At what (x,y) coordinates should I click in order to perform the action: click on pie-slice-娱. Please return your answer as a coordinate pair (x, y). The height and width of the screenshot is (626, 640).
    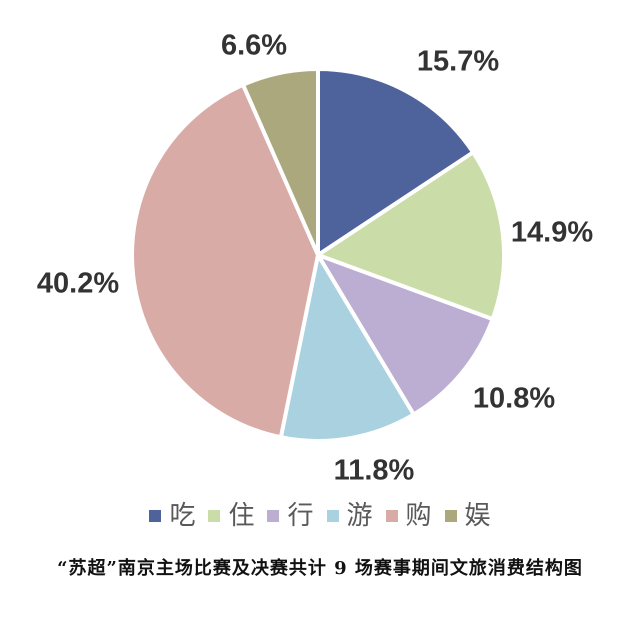
    Looking at the image, I should click on (280, 162).